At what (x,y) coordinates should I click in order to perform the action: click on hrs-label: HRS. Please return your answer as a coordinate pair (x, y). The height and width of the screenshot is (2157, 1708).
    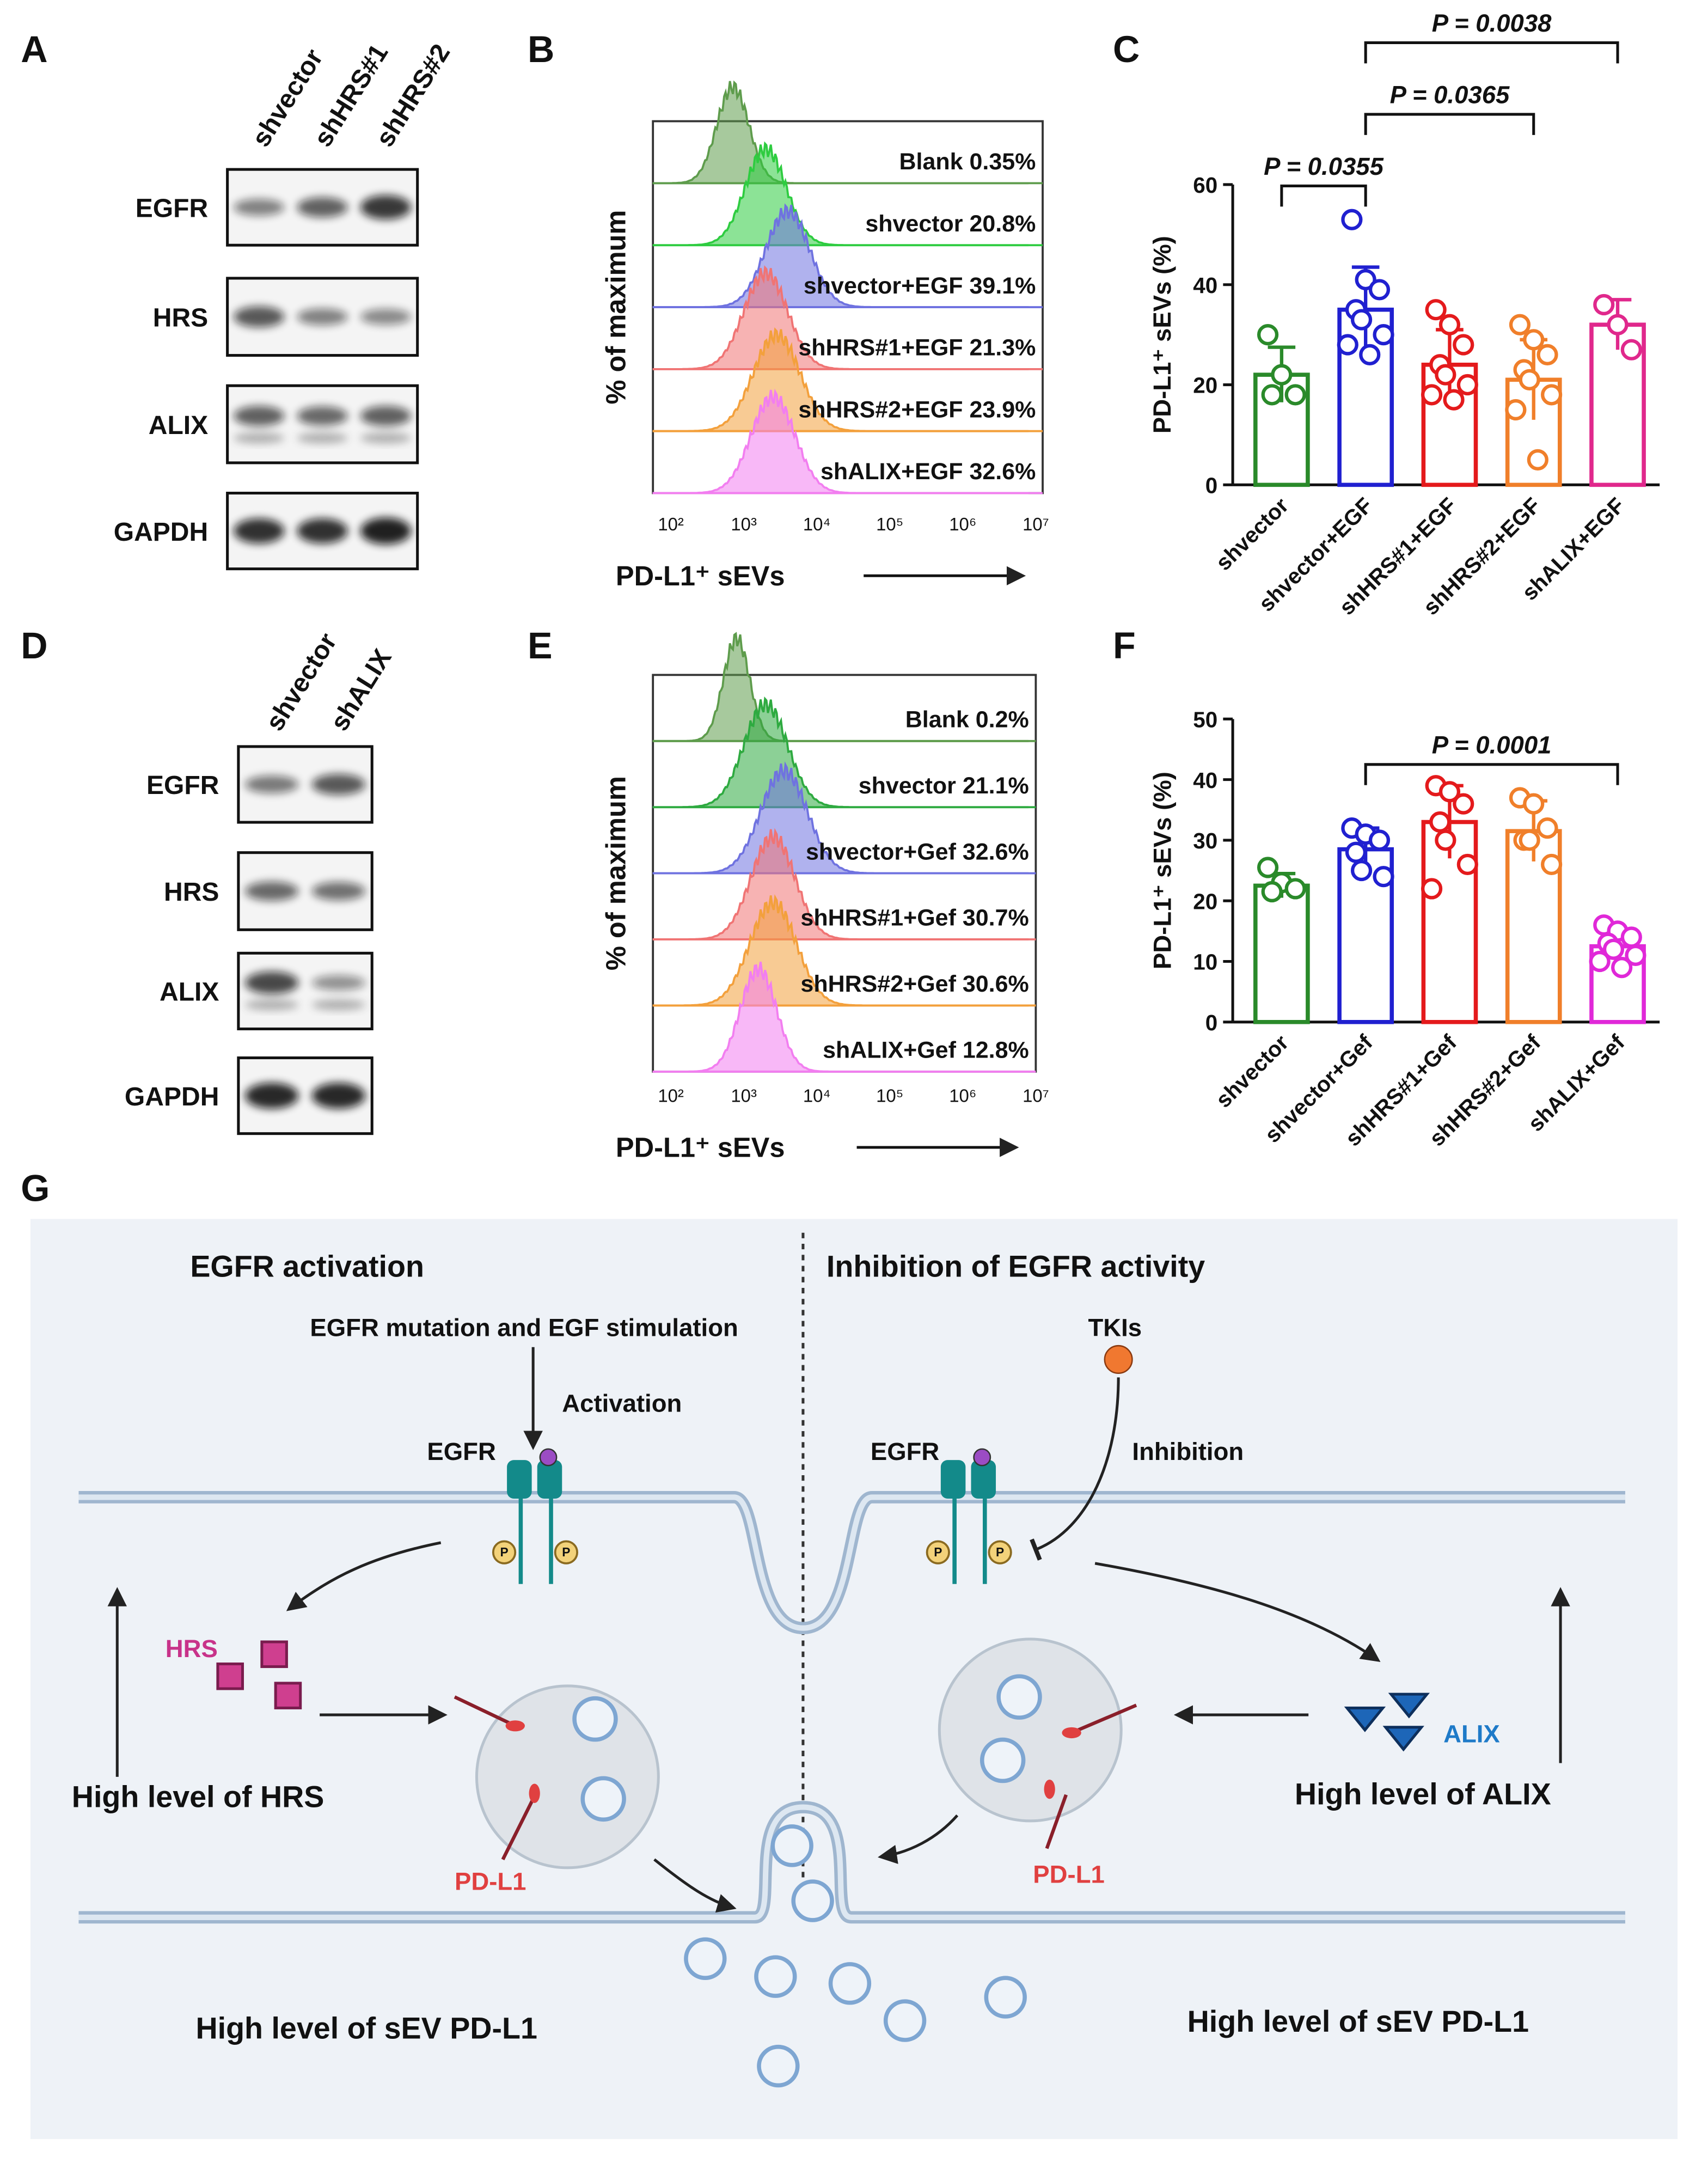
    Looking at the image, I should click on (192, 1649).